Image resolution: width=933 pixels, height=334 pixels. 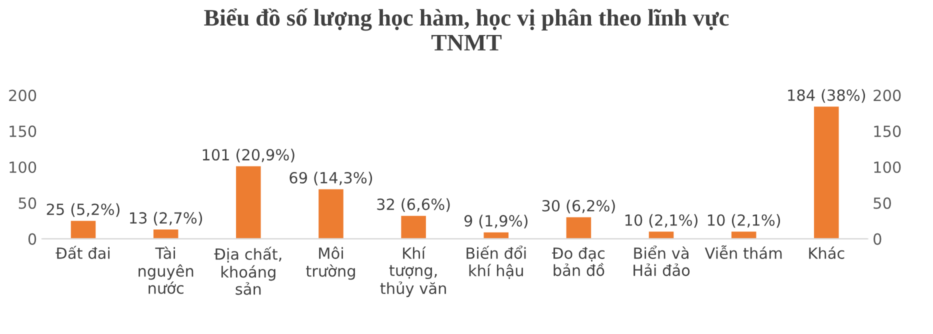 I want to click on data-label: 30 (6,2%), so click(x=578, y=207).